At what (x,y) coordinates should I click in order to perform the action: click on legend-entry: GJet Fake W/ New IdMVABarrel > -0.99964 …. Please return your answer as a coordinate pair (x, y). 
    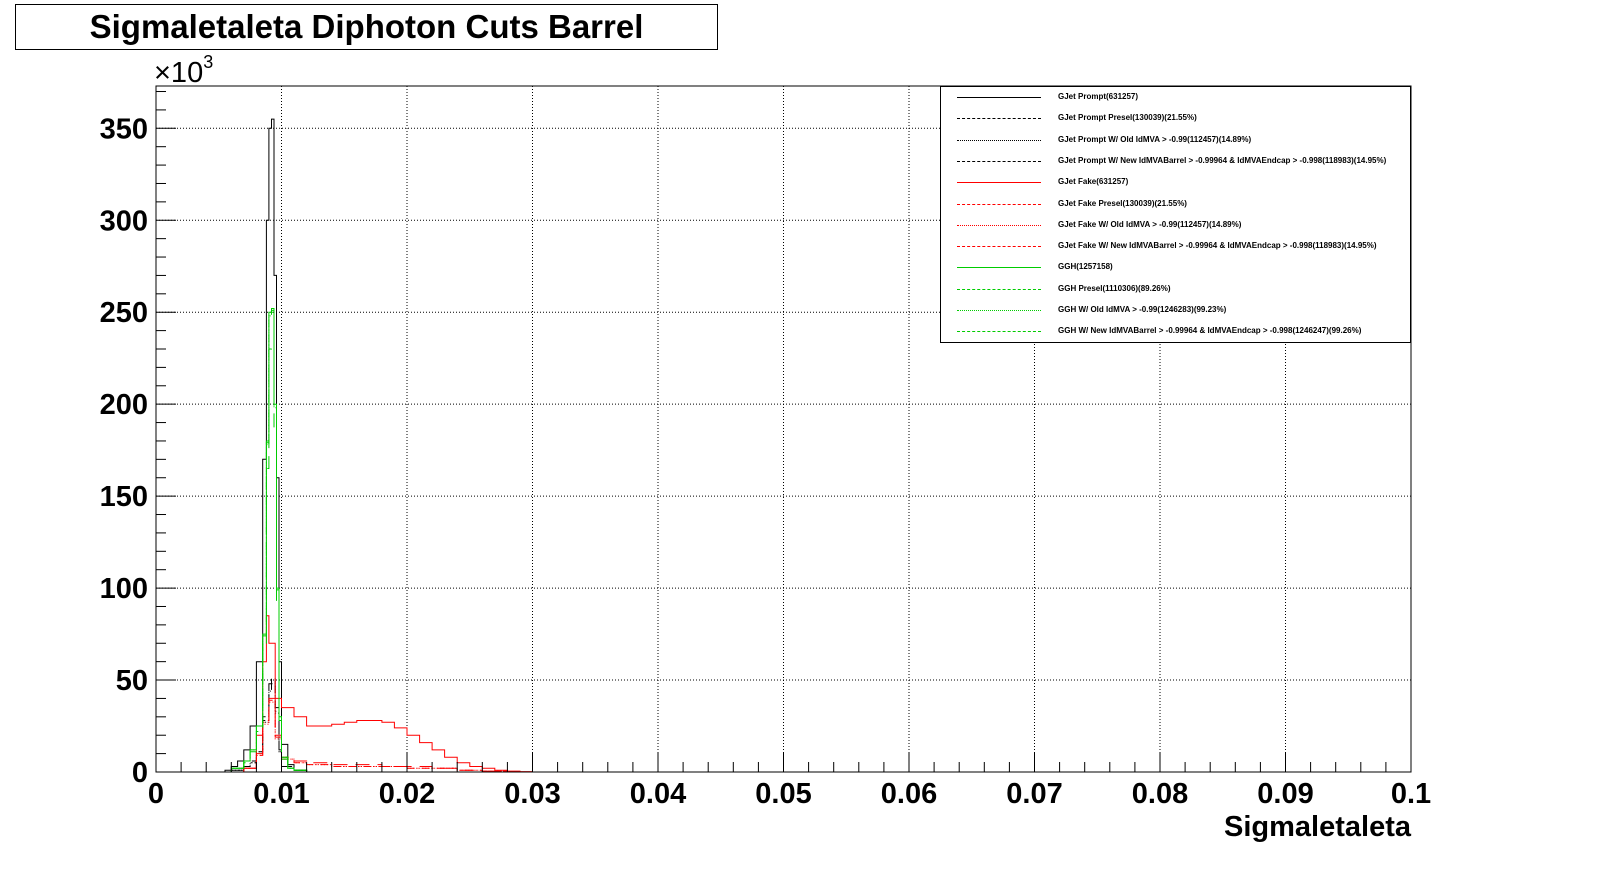
    Looking at the image, I should click on (1175, 246).